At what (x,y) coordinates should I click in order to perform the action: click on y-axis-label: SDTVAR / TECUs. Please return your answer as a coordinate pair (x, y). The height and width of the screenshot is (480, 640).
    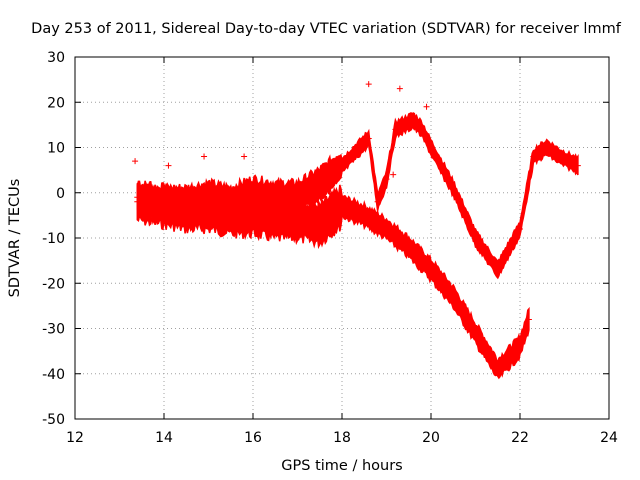
    Looking at the image, I should click on (15, 238).